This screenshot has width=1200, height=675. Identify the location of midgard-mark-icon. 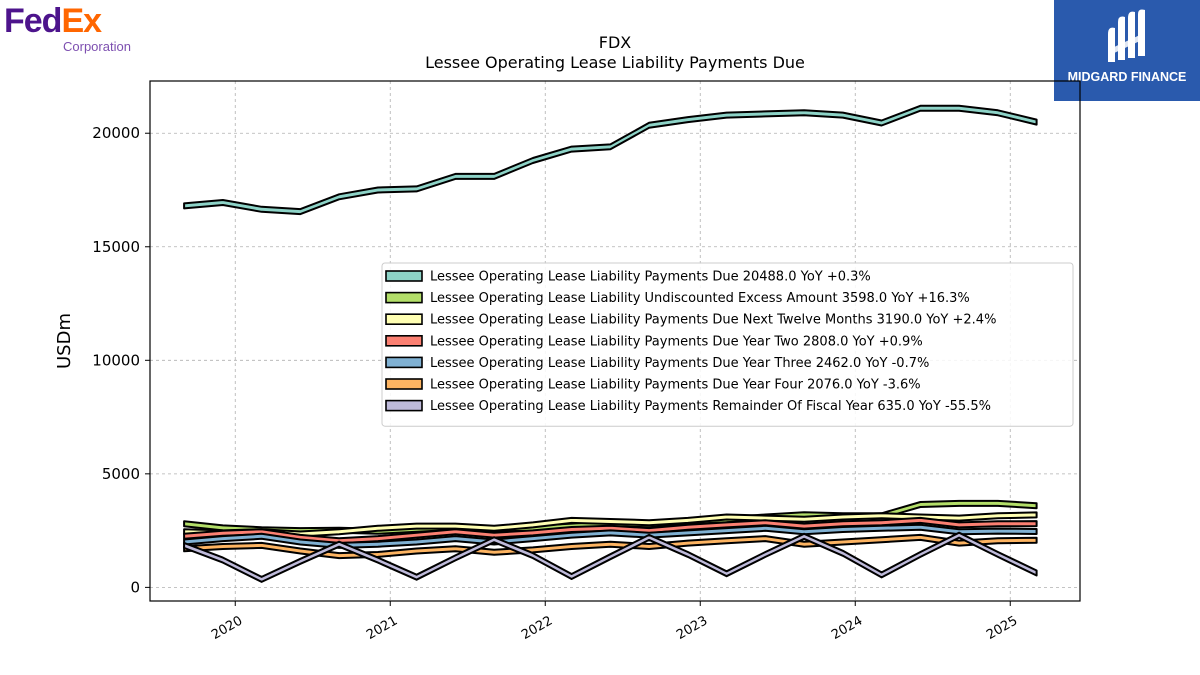
(1126, 36).